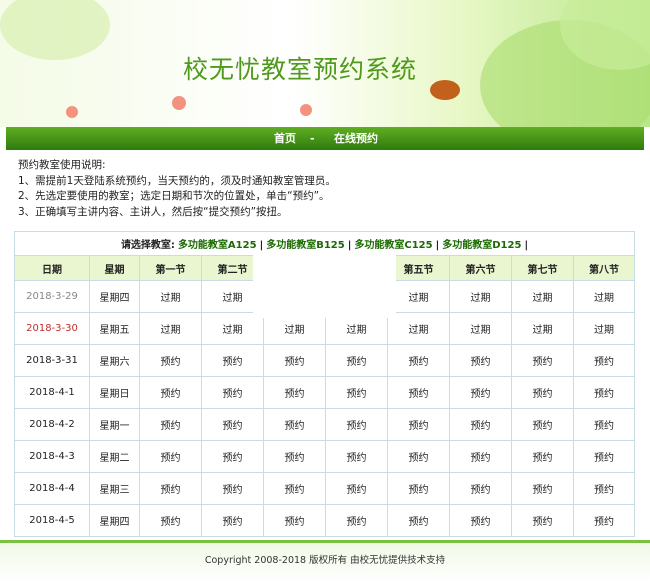 The height and width of the screenshot is (582, 650). Describe the element at coordinates (393, 245) in the screenshot. I see `room-link: 多功能教室C125` at that location.